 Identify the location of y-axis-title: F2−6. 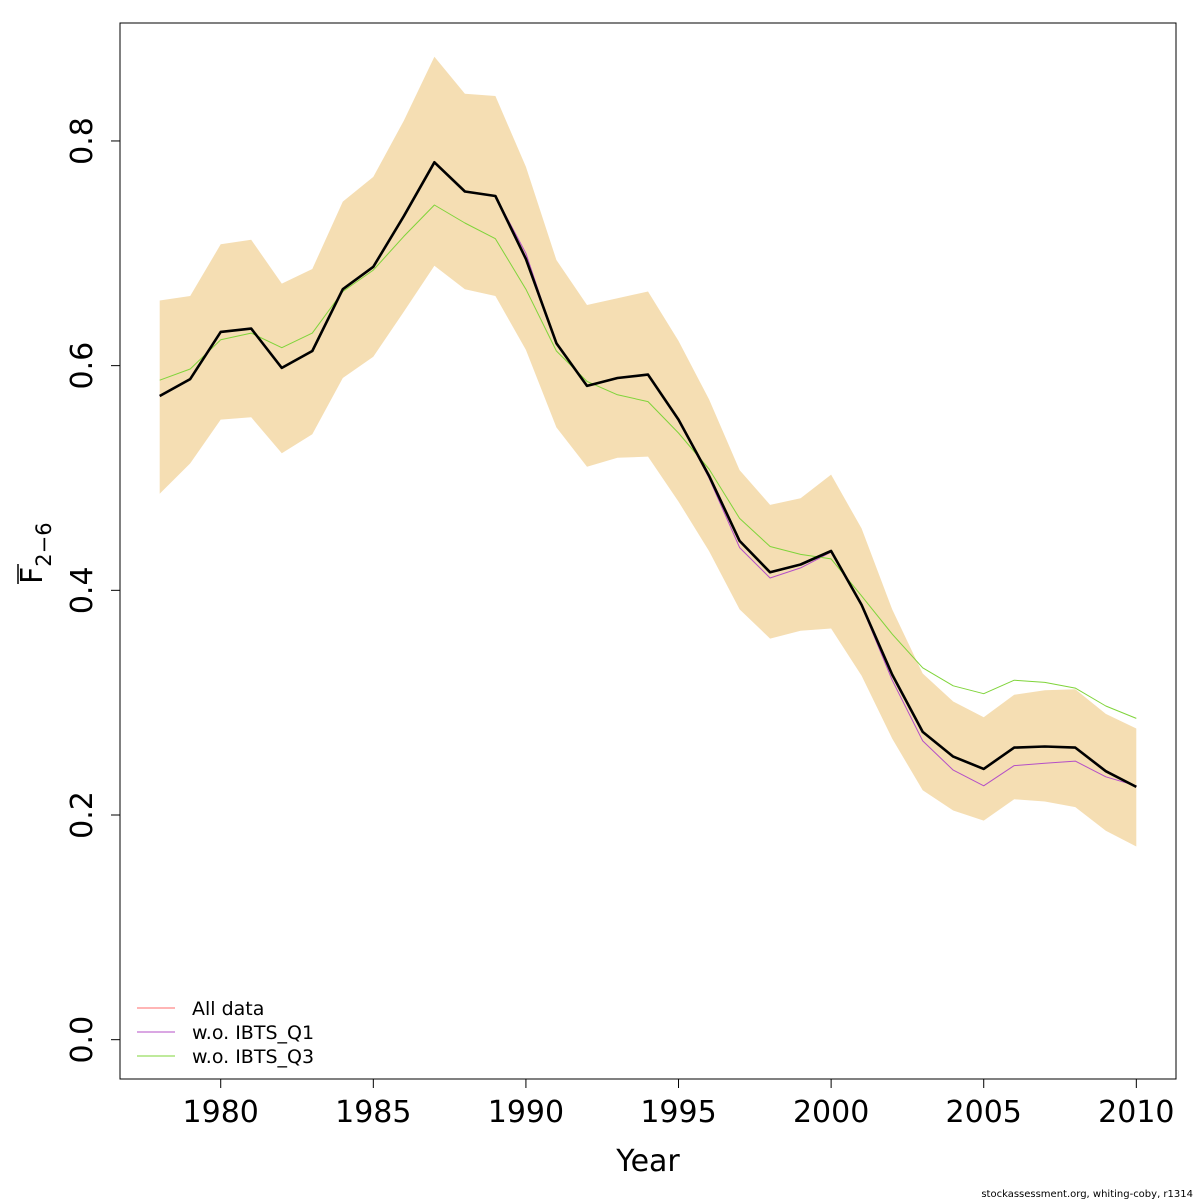
(35, 553).